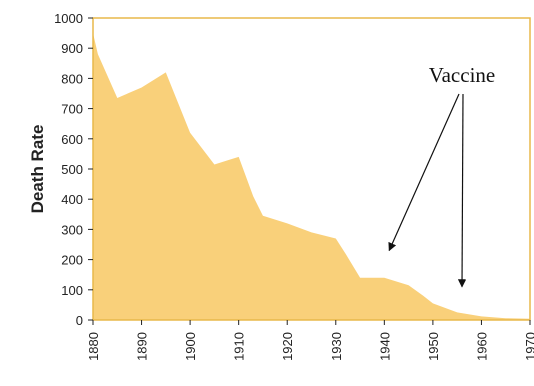  Describe the element at coordinates (384, 346) in the screenshot. I see `x-tick-label: 1940` at that location.